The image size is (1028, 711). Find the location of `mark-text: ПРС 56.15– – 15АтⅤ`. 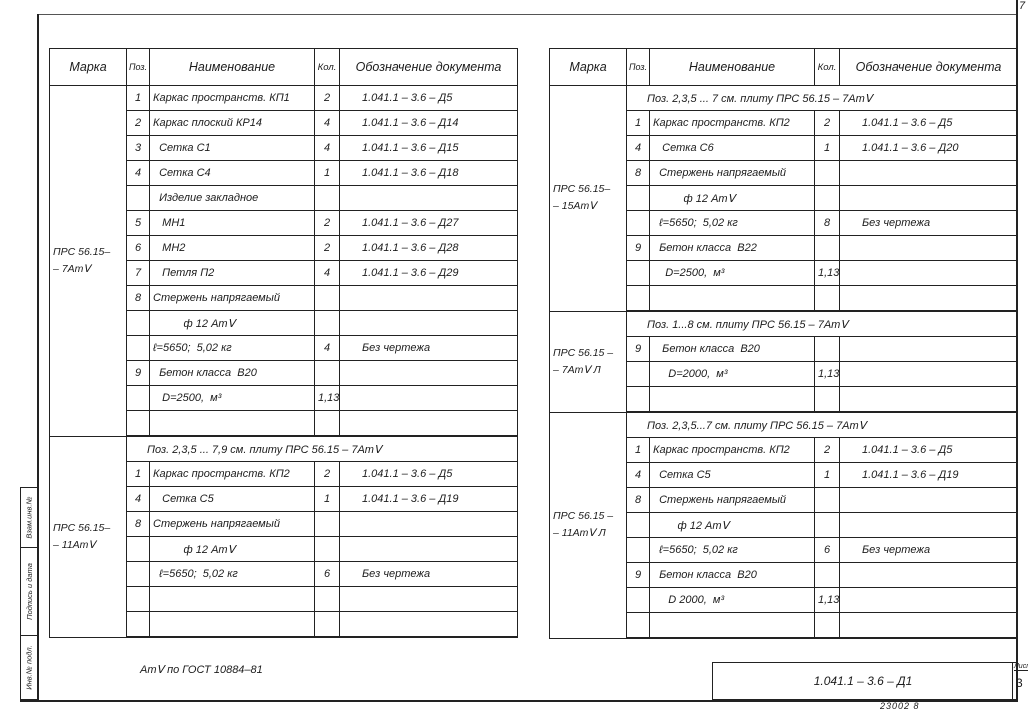

mark-text: ПРС 56.15– – 15АтⅤ is located at coordinates (582, 198).